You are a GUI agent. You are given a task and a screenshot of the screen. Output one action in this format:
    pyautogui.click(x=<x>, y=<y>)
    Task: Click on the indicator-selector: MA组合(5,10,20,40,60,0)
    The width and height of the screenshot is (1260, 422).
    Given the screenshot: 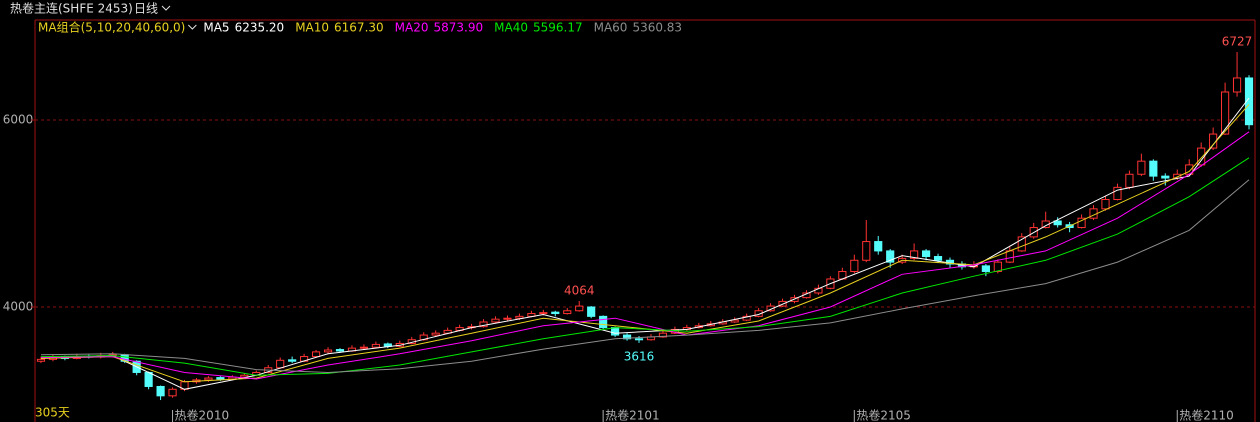 What is the action you would take?
    pyautogui.click(x=111, y=27)
    